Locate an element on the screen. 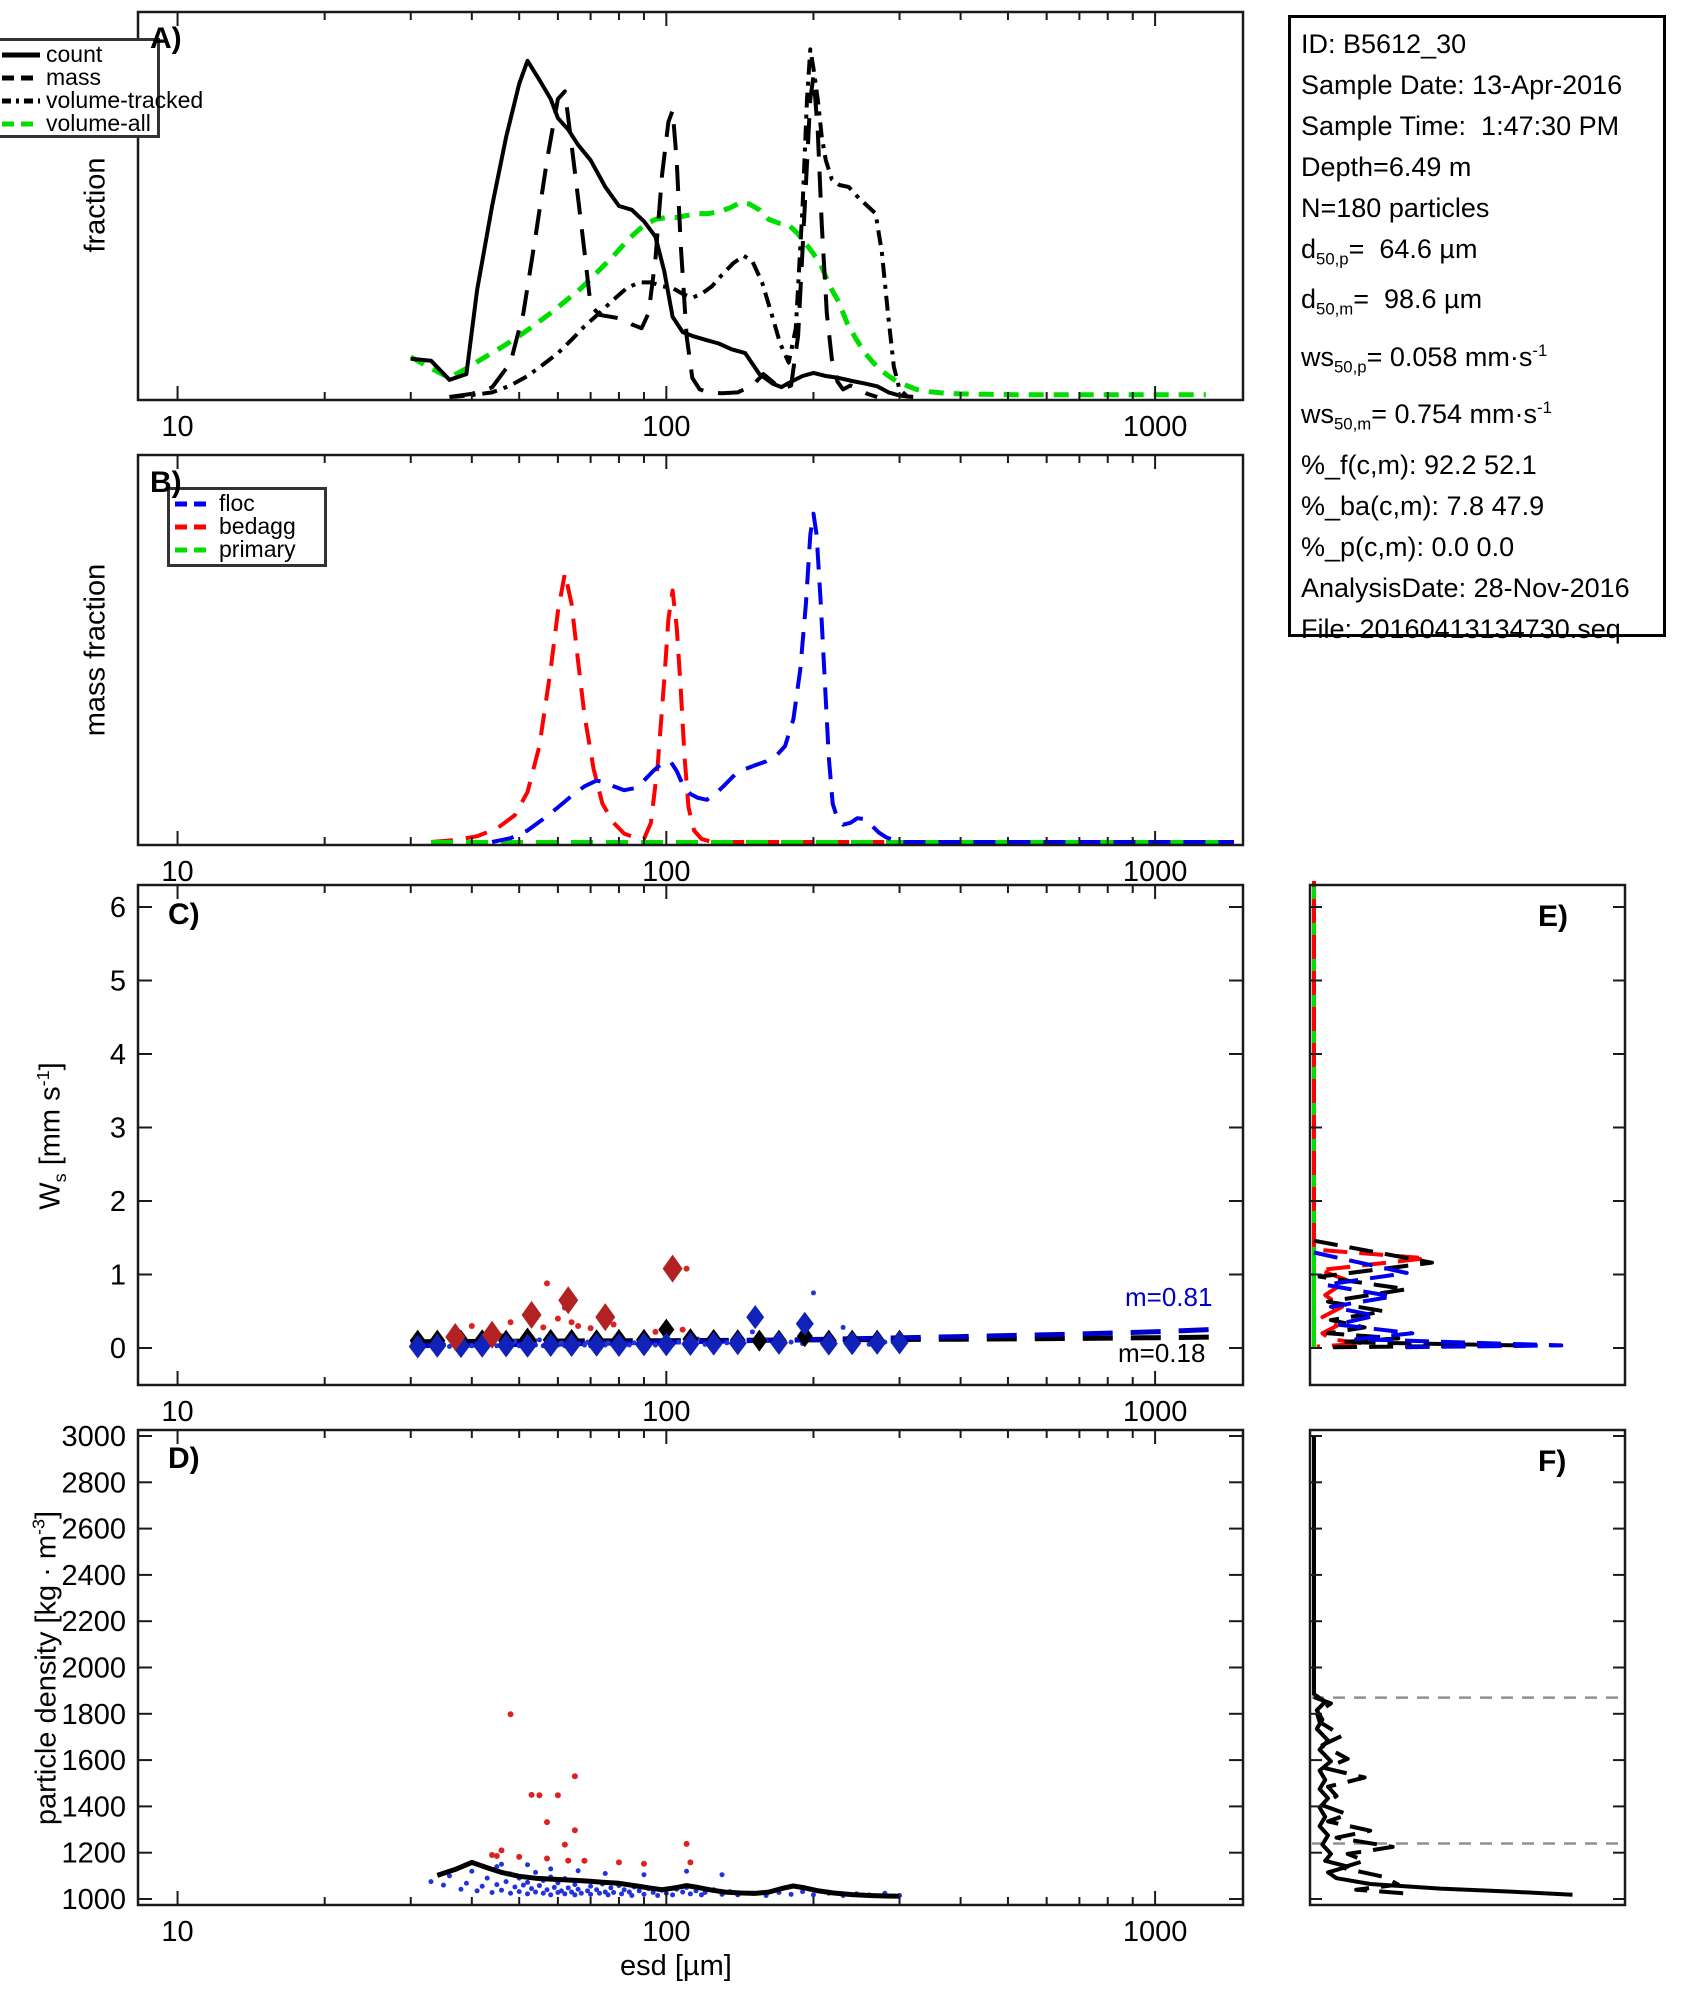 The width and height of the screenshot is (1694, 2015). info-depth: Depth=6.49 m is located at coordinates (1386, 167).